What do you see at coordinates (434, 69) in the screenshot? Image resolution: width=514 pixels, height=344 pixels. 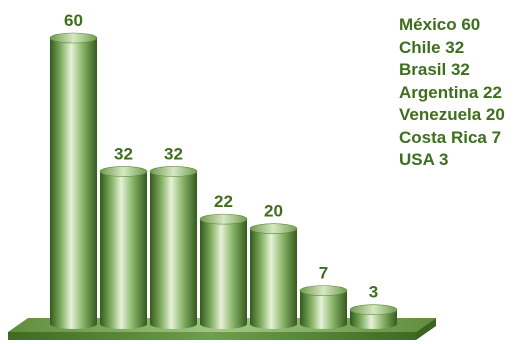 I see `legend-item: Brasil 32` at bounding box center [434, 69].